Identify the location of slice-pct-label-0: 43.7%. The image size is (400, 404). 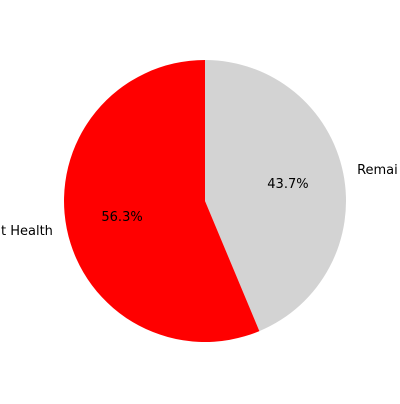
(287, 184).